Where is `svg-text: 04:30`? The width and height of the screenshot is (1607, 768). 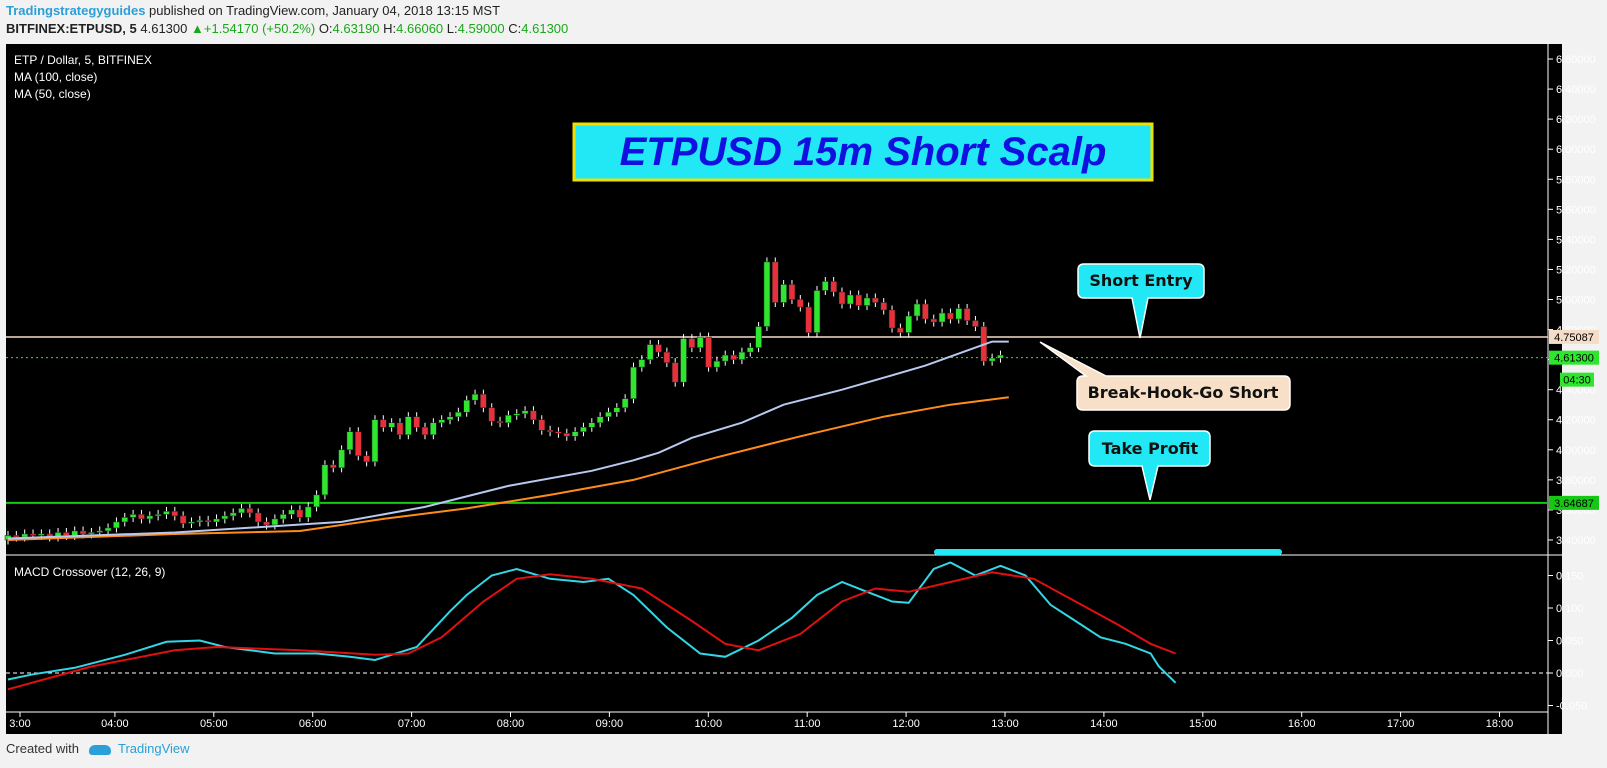
svg-text: 04:30 is located at coordinates (1577, 381).